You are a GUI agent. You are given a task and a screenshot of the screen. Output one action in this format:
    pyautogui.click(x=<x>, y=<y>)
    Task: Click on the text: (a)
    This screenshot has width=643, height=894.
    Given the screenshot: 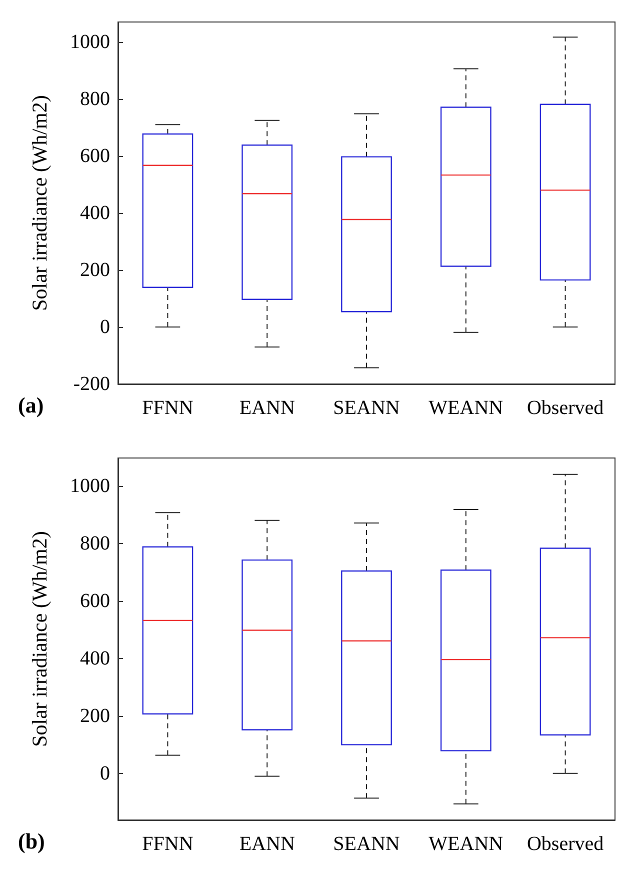 What is the action you would take?
    pyautogui.click(x=31, y=405)
    